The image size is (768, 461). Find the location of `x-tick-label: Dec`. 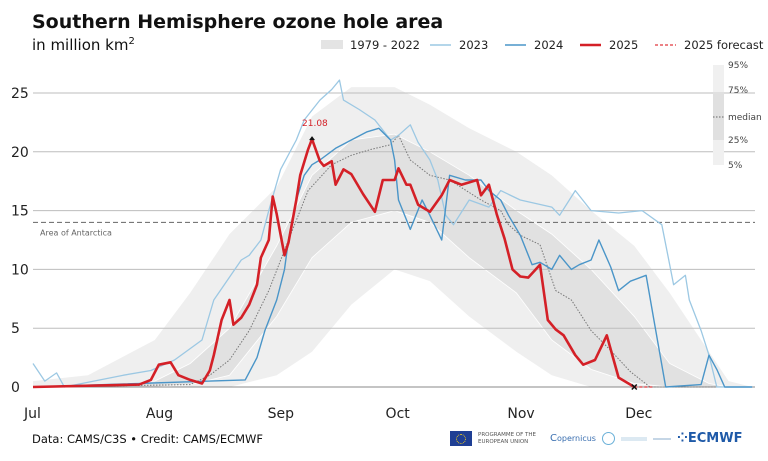

x-tick-label: Dec is located at coordinates (638, 414).